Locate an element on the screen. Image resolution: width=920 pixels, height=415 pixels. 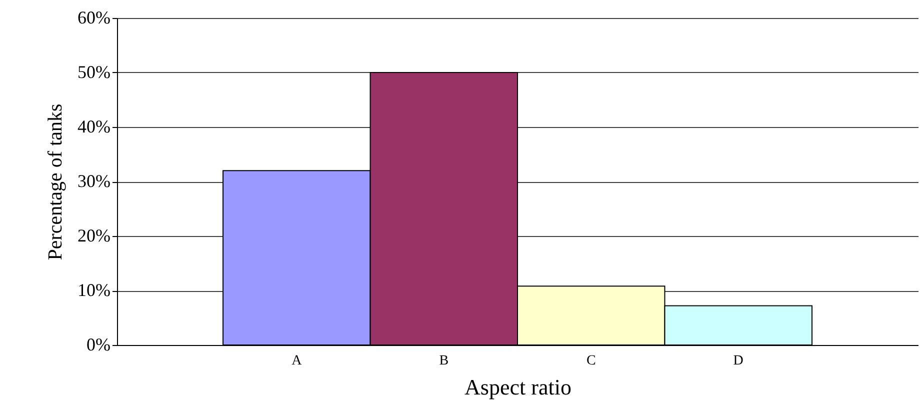
y-tick-label: 0% is located at coordinates (98, 344).